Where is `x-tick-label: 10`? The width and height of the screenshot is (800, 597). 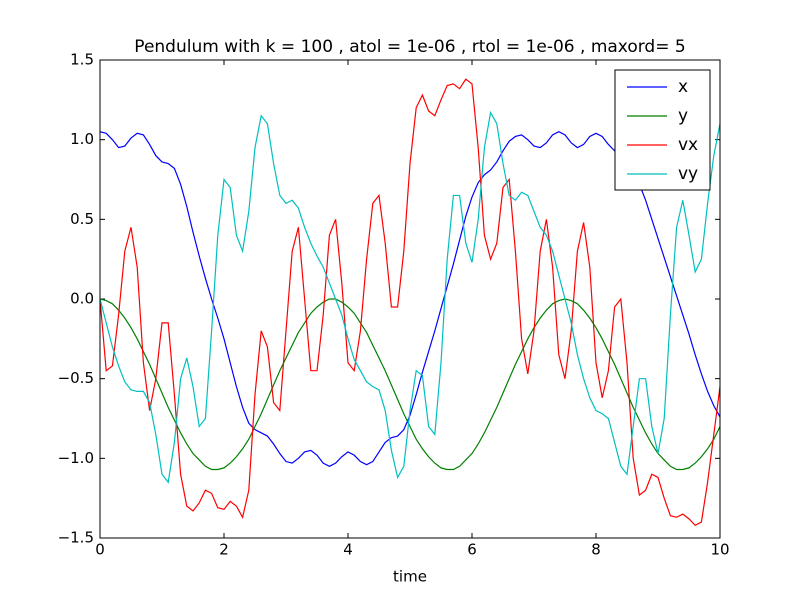
x-tick-label: 10 is located at coordinates (719, 550).